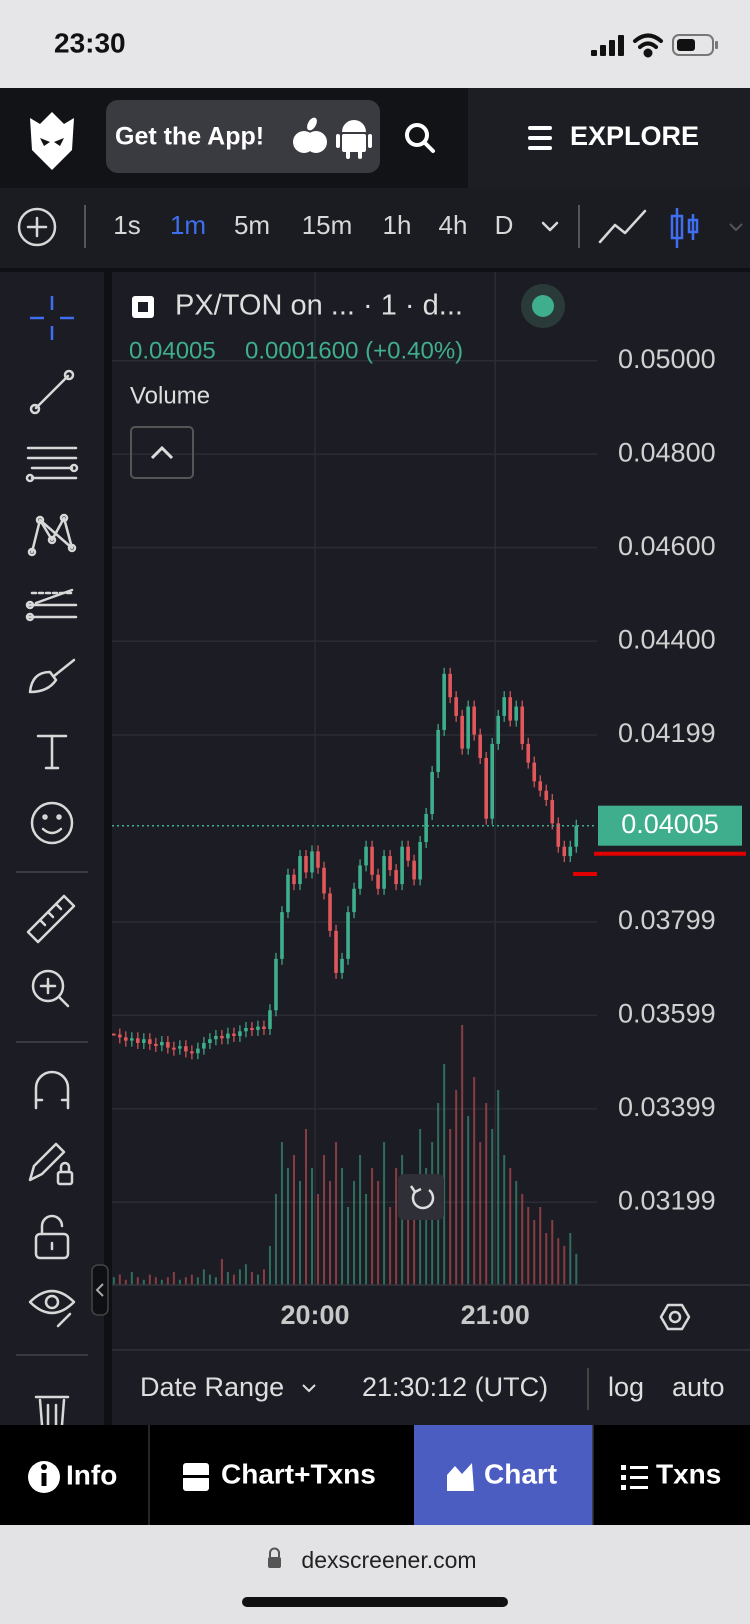 This screenshot has width=750, height=1624. Describe the element at coordinates (698, 1387) in the screenshot. I see `auto-toggle: auto` at that location.